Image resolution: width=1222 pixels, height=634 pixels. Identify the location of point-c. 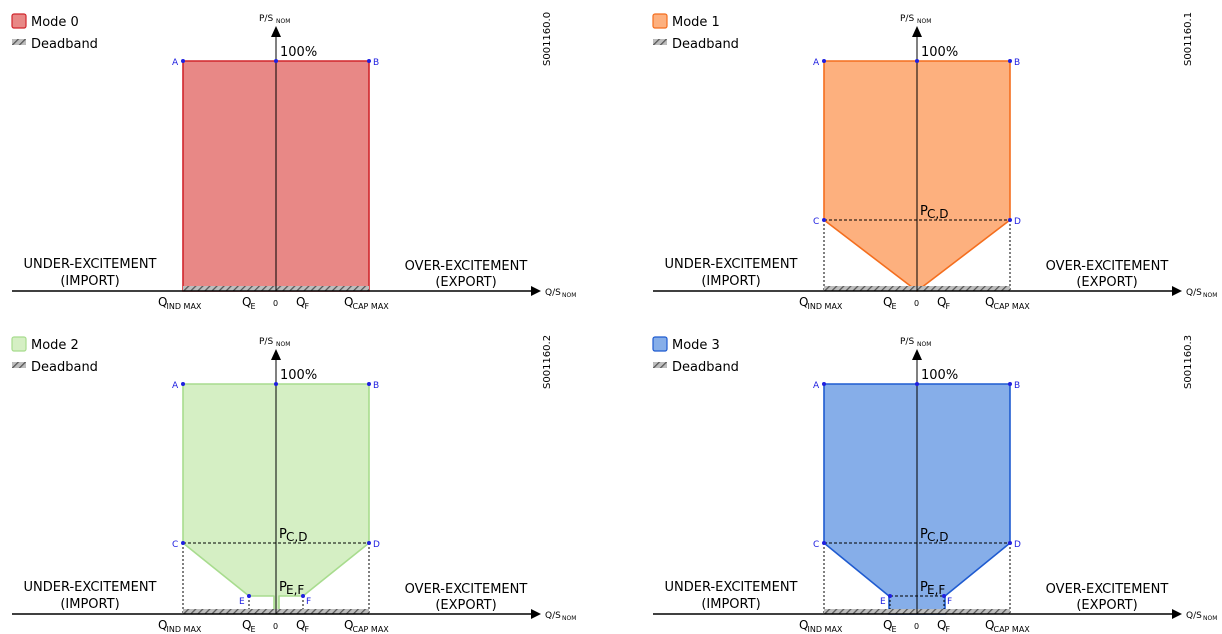
(824, 220).